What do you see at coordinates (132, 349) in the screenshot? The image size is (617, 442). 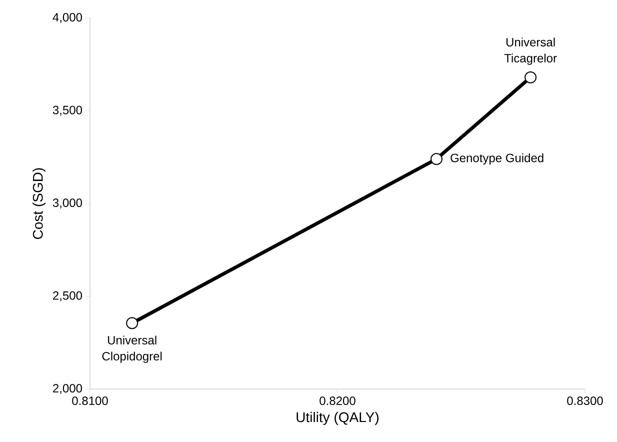 I see `annotation: Universal Clopidogrel` at bounding box center [132, 349].